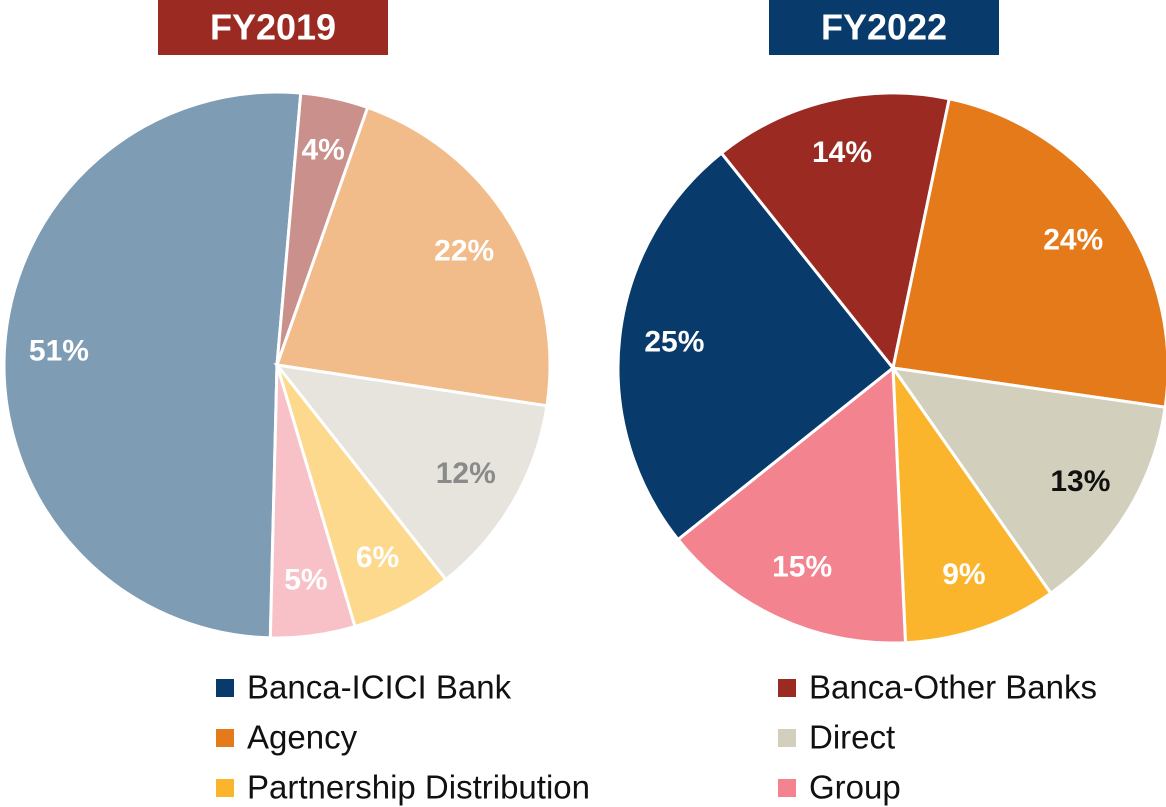 The width and height of the screenshot is (1166, 807). Describe the element at coordinates (953, 687) in the screenshot. I see `legend-label: Banca-Other Banks` at that location.